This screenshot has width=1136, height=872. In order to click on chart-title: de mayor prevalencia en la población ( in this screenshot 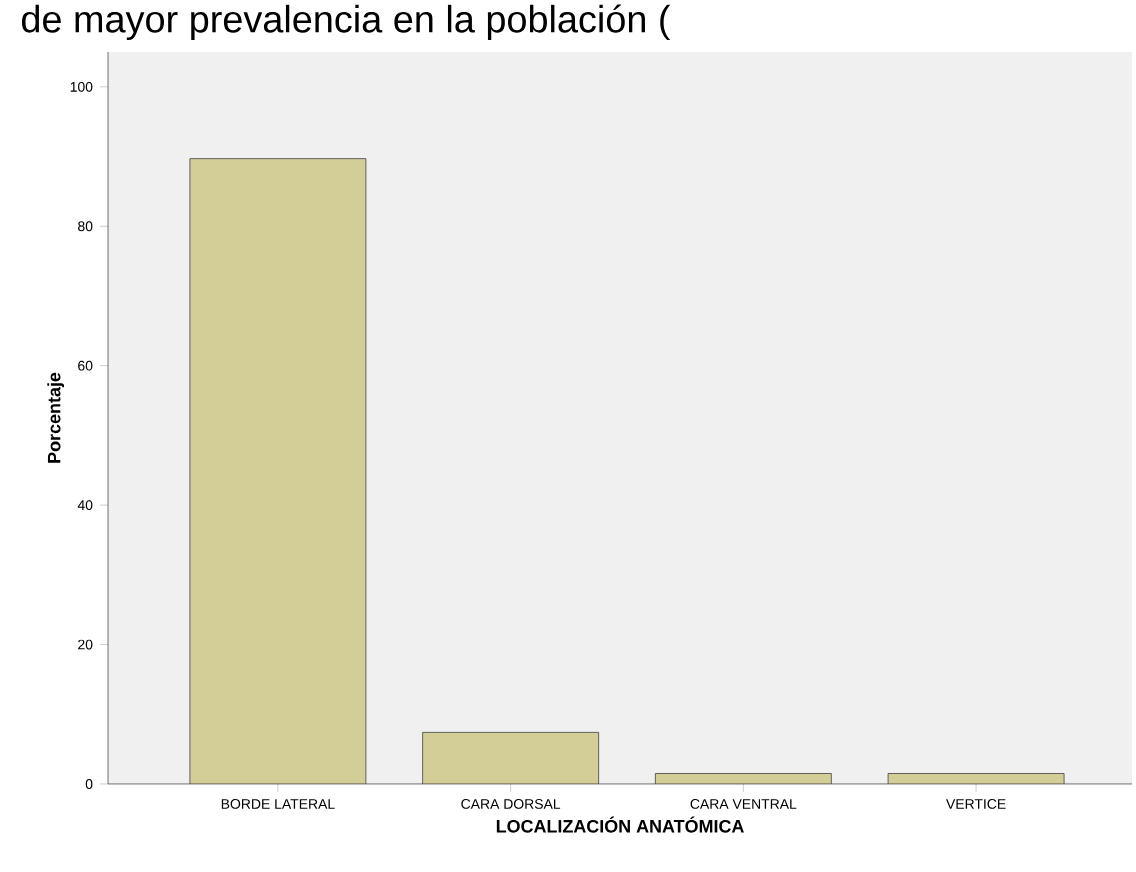, I will do `click(346, 22)`.